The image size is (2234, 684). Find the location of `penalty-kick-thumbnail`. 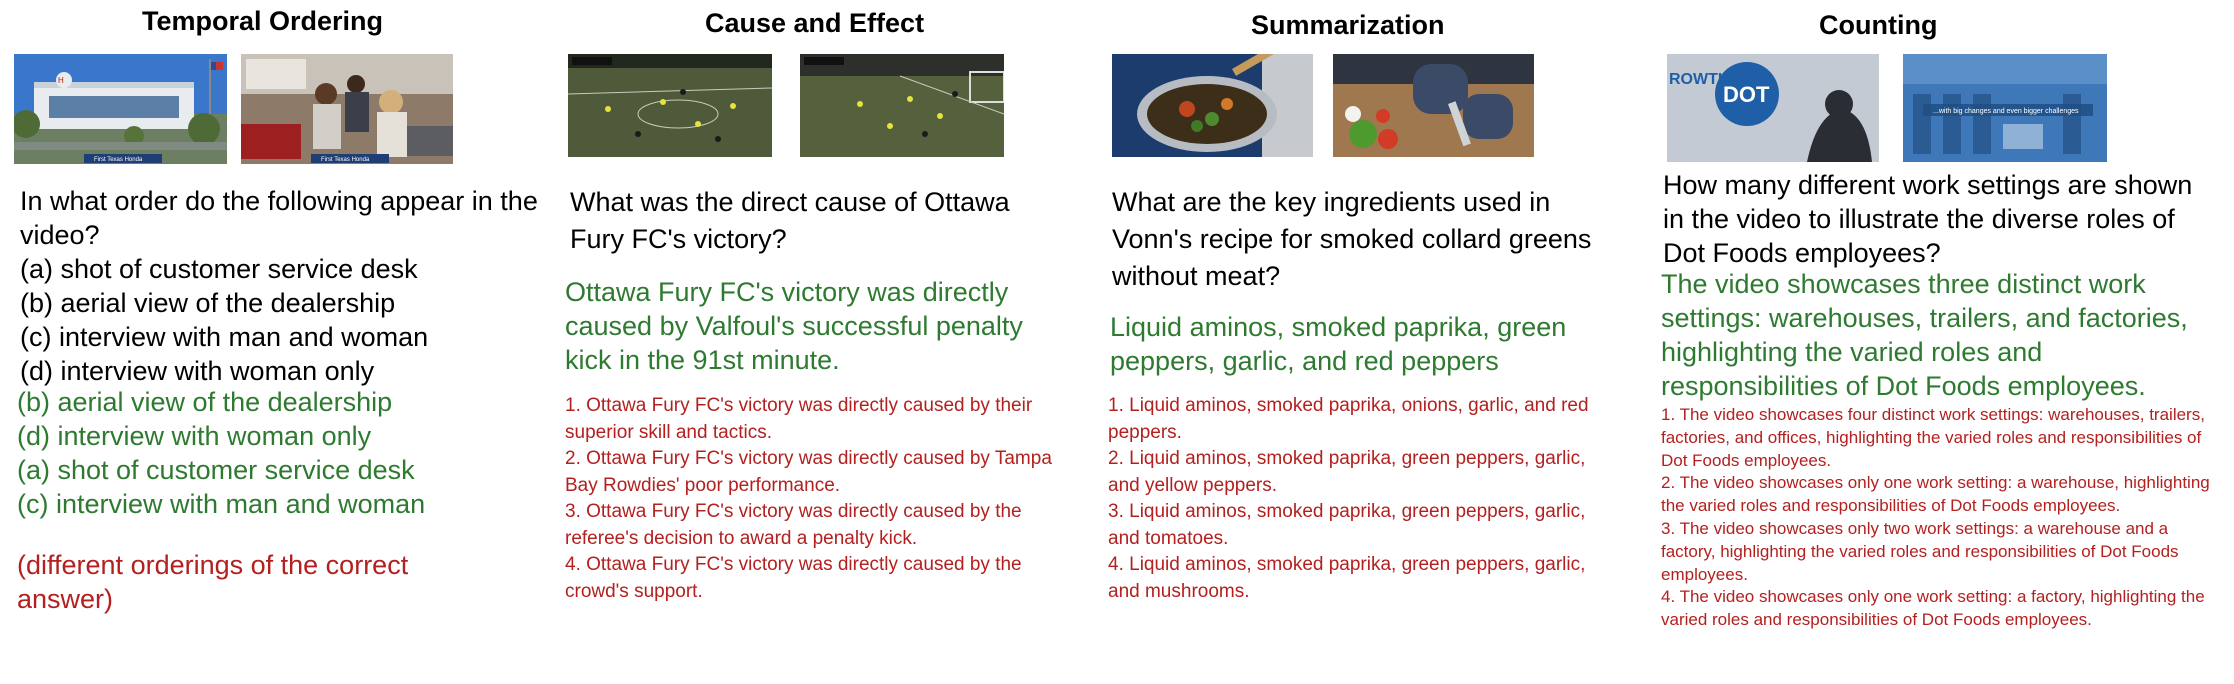

penalty-kick-thumbnail is located at coordinates (902, 105).